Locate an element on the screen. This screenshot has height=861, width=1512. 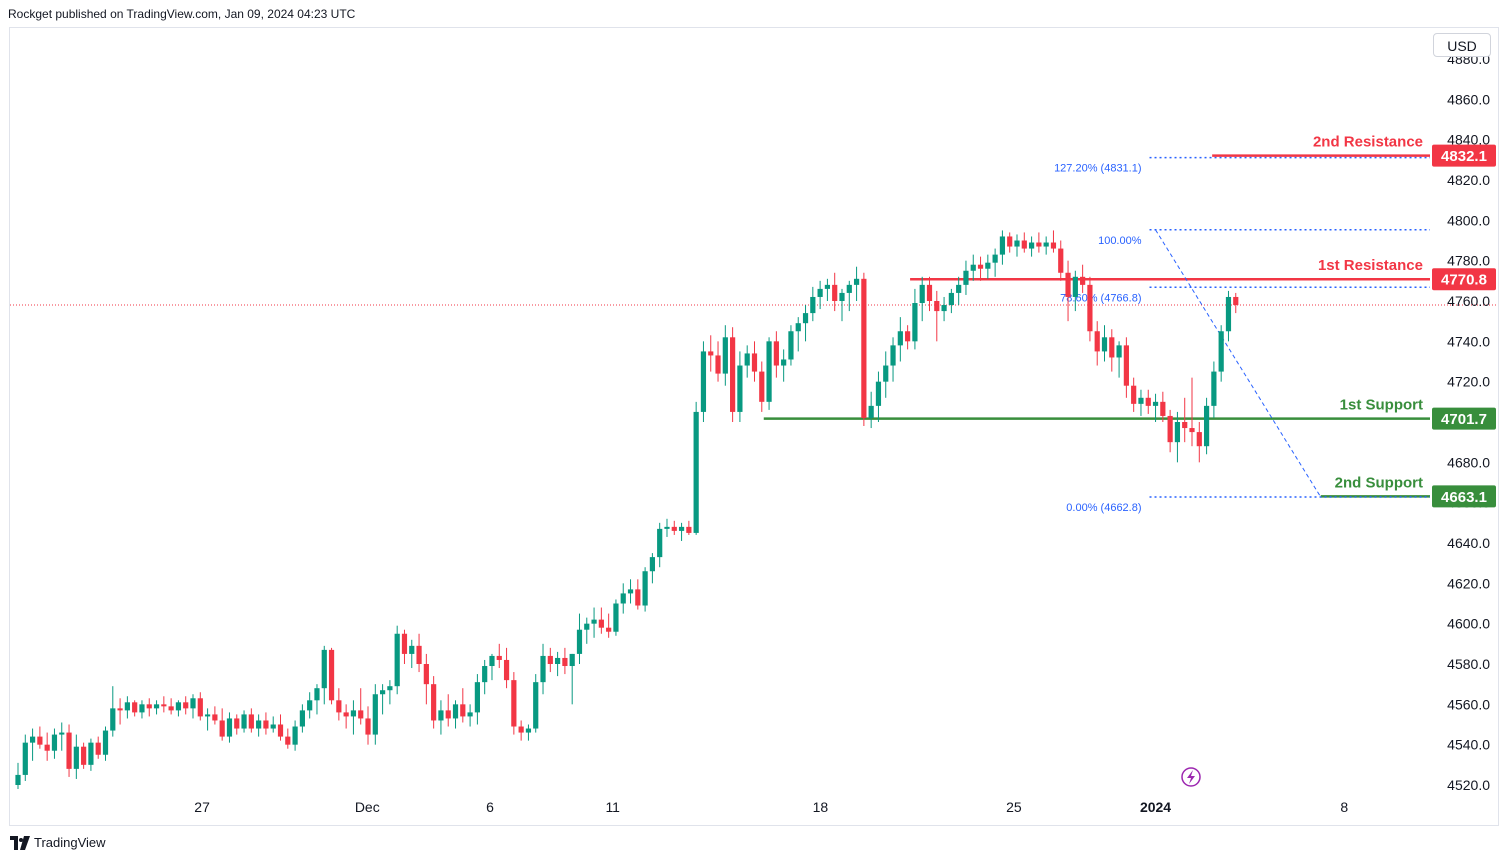
price-tick-label: 4540.0 is located at coordinates (1468, 745).